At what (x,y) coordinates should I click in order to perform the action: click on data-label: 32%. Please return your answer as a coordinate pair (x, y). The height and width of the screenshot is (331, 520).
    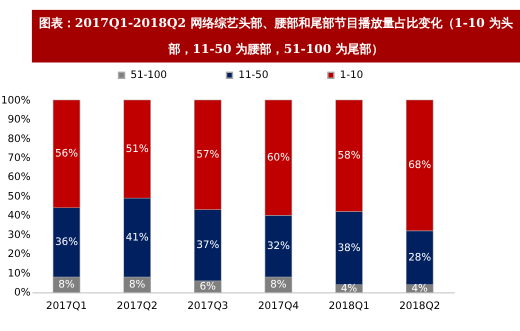
    Looking at the image, I should click on (278, 246).